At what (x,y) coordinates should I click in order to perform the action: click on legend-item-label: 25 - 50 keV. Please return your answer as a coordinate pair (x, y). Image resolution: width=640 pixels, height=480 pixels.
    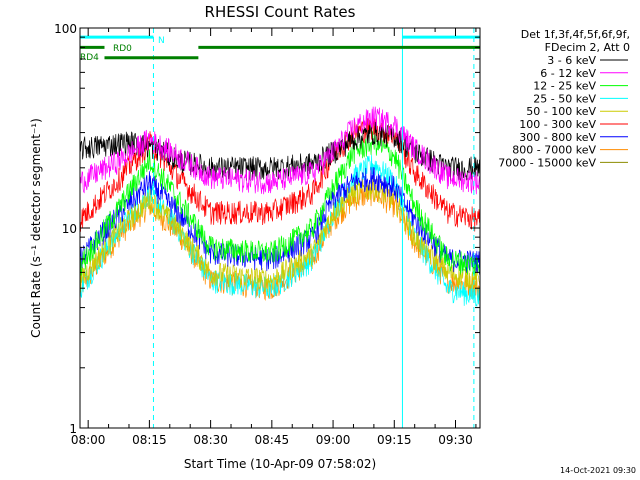
    Looking at the image, I should click on (564, 98).